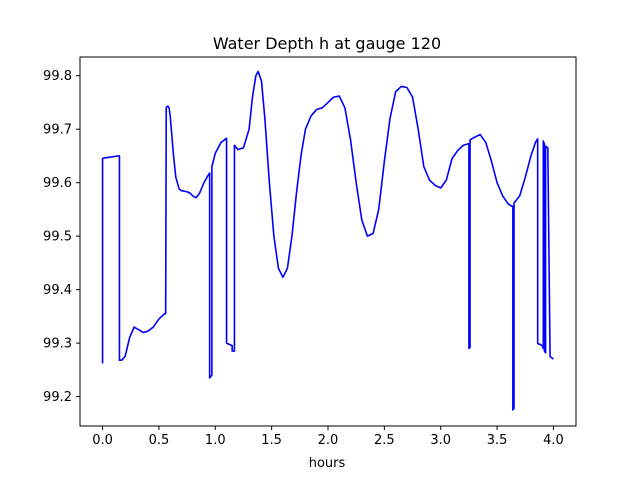  Describe the element at coordinates (215, 440) in the screenshot. I see `x-tick-label: 1.0` at that location.